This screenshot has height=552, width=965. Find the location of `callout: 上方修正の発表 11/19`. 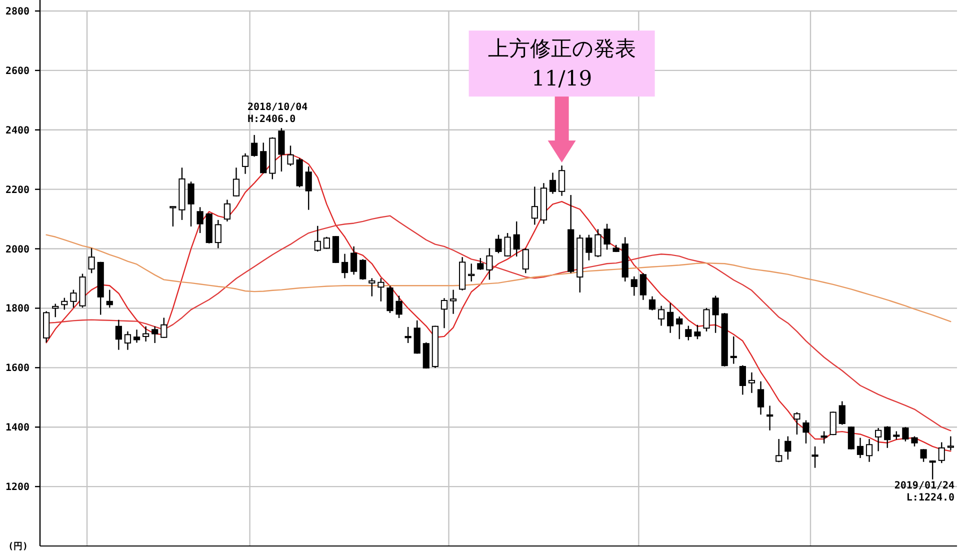

callout: 上方修正の発表 11/19 is located at coordinates (561, 63).